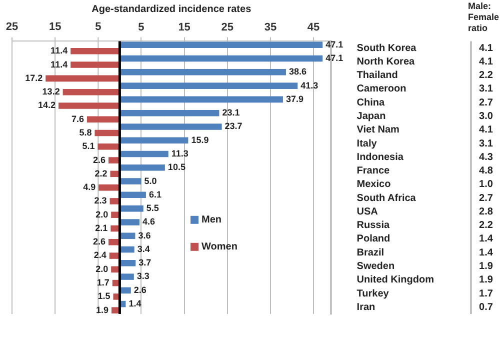 The height and width of the screenshot is (346, 504). I want to click on y2-tick-label: 1.7, so click(486, 294).